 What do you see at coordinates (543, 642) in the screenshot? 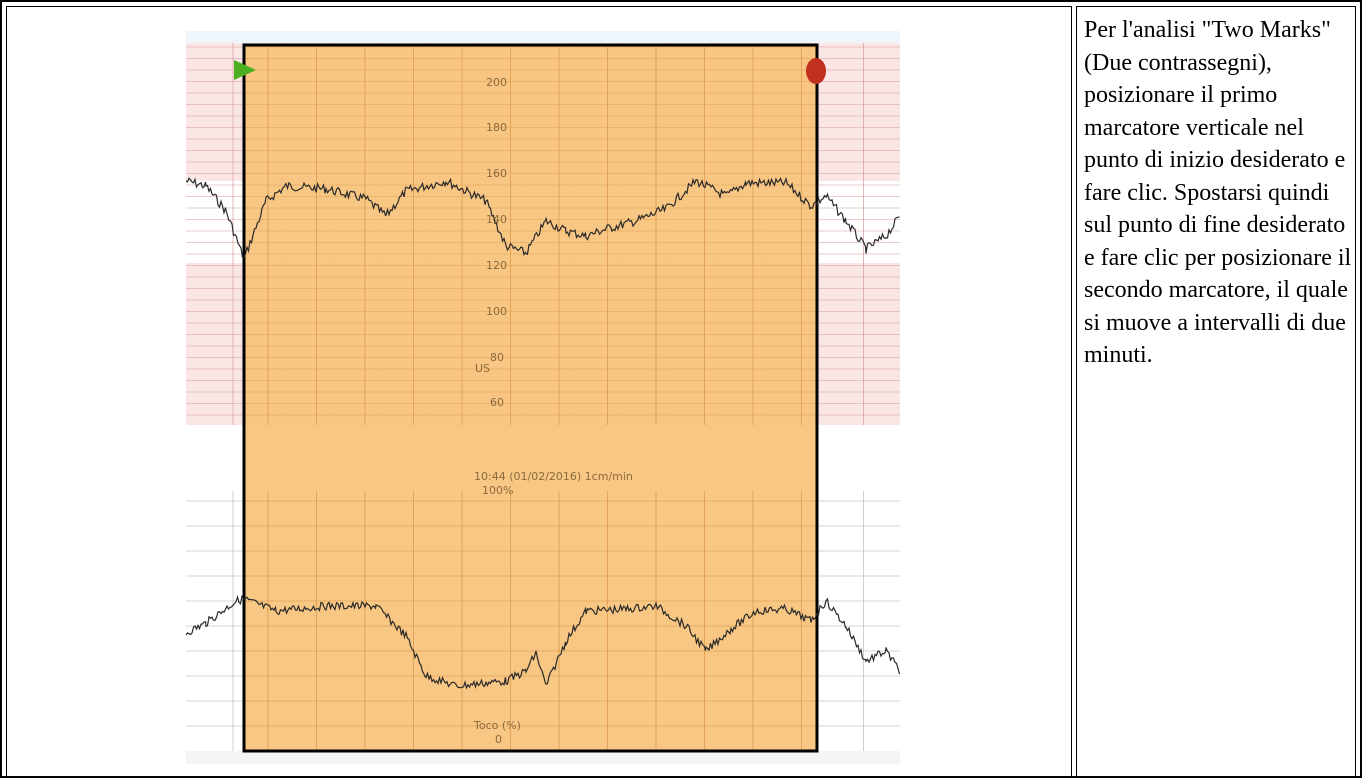
I see `toco-trace` at bounding box center [543, 642].